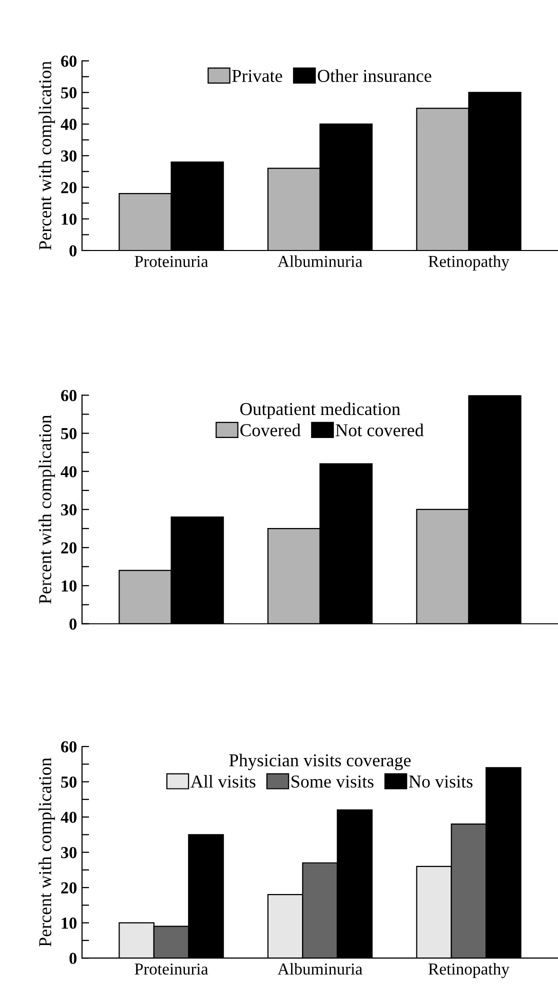 The width and height of the screenshot is (558, 998). I want to click on legend-title: Outpatient medication, so click(320, 410).